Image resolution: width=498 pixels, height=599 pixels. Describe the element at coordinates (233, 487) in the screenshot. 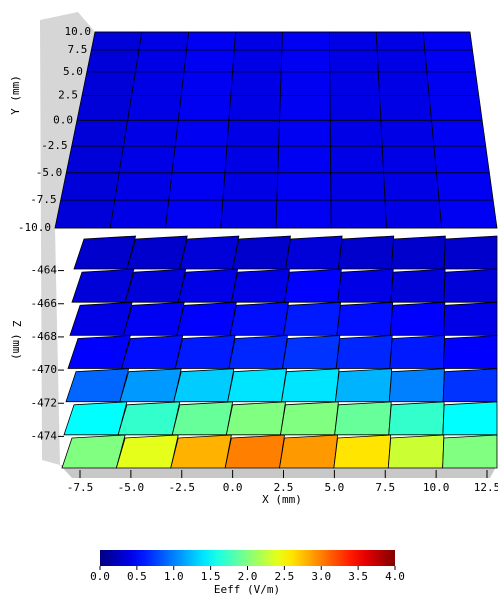

I see `x-tick-label: 0.0` at that location.